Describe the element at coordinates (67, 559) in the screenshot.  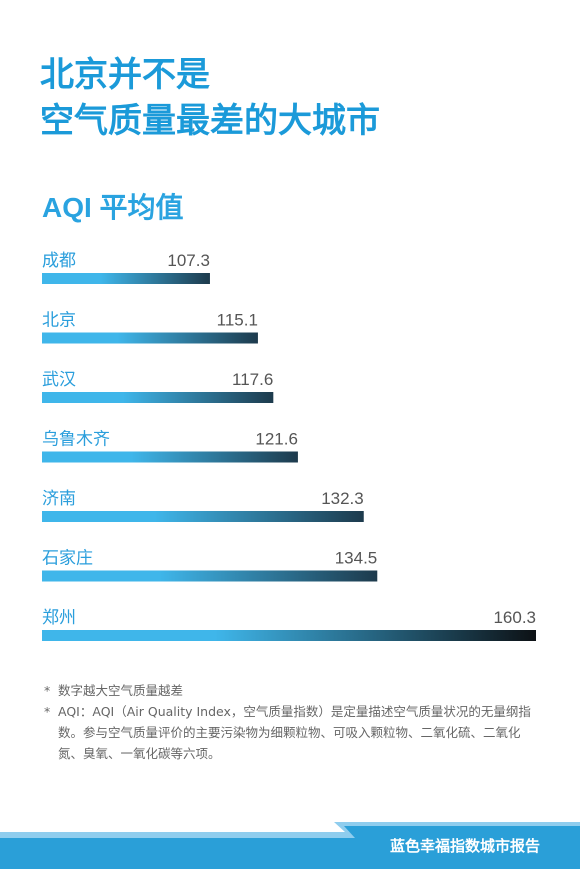
I see `category-label: 石家庄` at that location.